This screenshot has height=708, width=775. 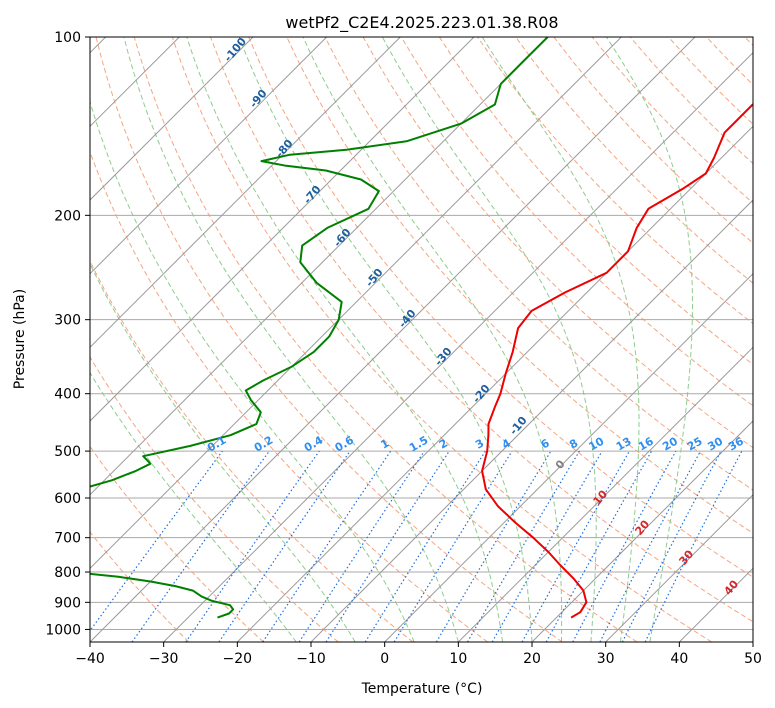 I want to click on x-tick-label: 10, so click(x=458, y=659).